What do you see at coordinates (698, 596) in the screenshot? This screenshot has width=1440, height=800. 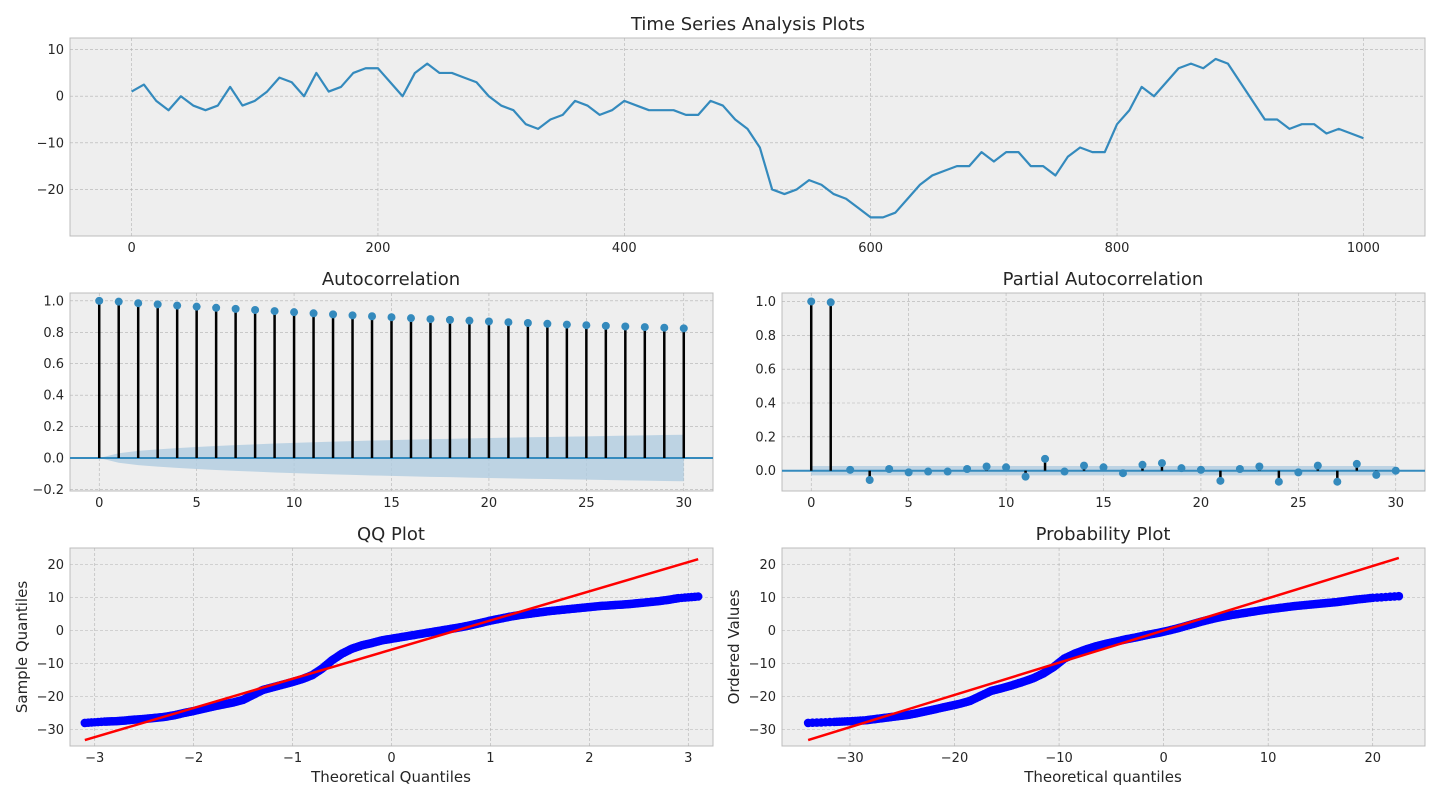 I see `qq-point` at bounding box center [698, 596].